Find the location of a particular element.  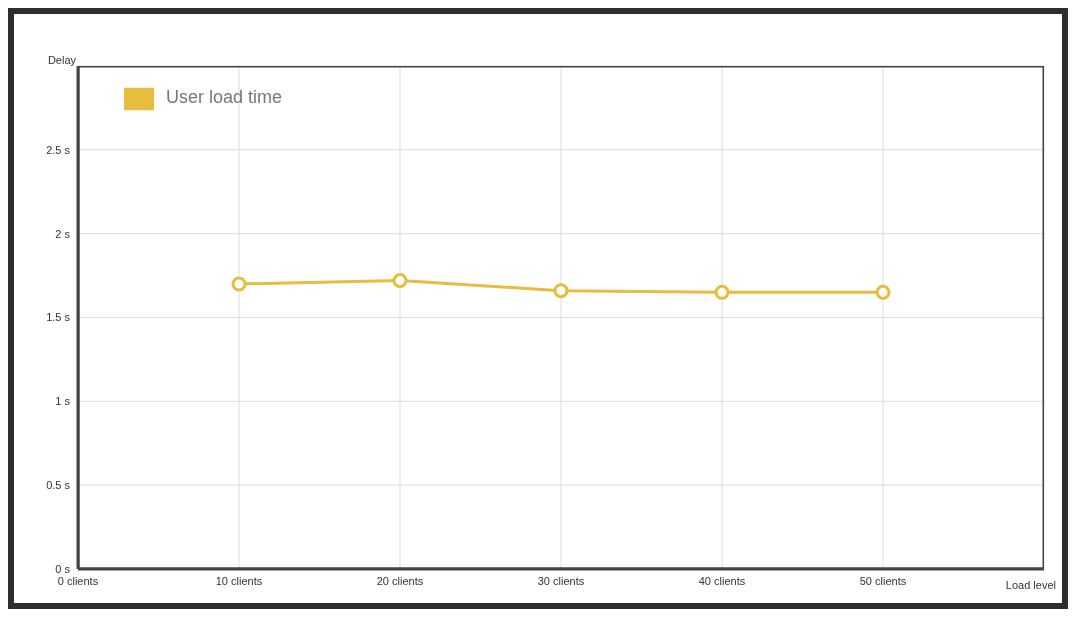

x-tick-label: 40 clients is located at coordinates (722, 580).